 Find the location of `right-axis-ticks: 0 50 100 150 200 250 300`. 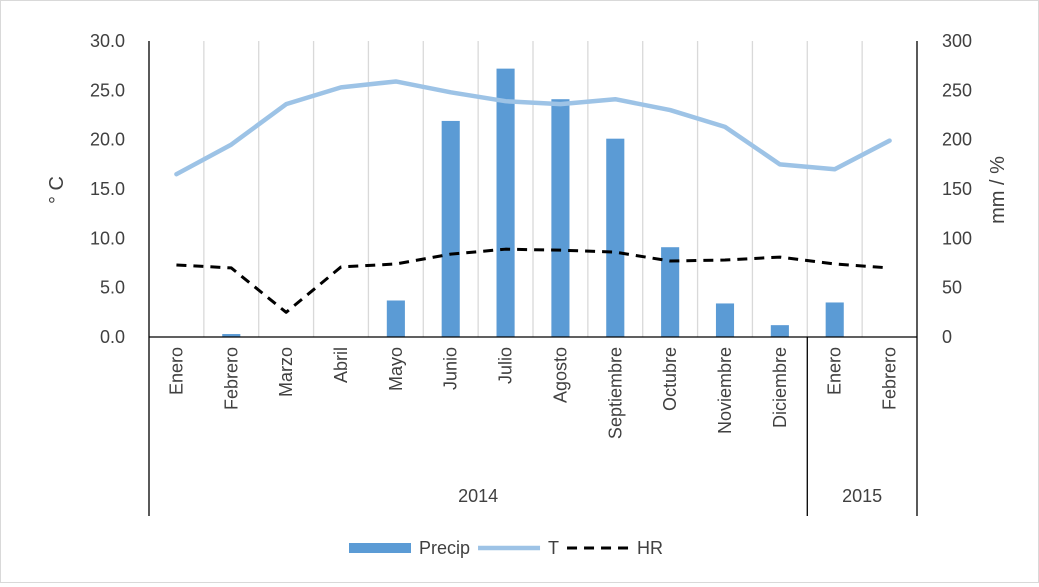

right-axis-ticks: 0 50 100 150 200 250 300 is located at coordinates (957, 189).